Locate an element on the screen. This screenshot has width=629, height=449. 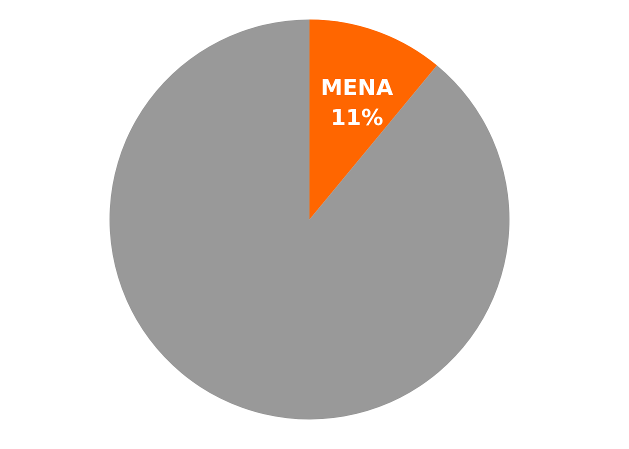
slice-label: MENA is located at coordinates (357, 88).